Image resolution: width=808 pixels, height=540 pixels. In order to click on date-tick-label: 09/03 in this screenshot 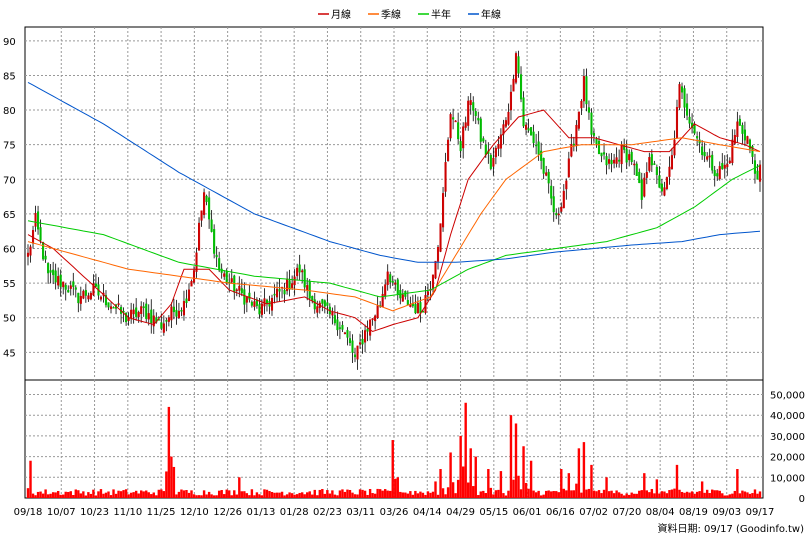, I will do `click(726, 512)`.